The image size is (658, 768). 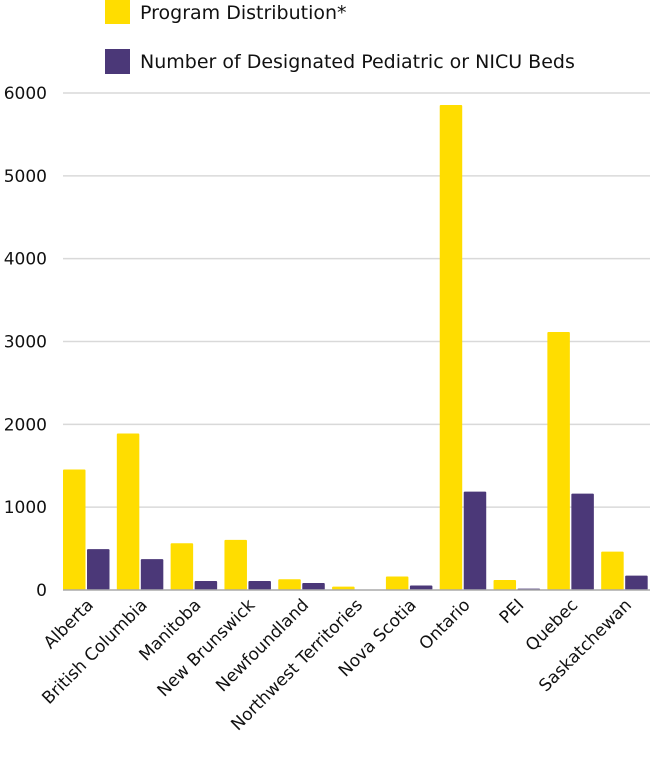 What do you see at coordinates (582, 541) in the screenshot?
I see `bar-quebec-pediatric-nicu-beds` at bounding box center [582, 541].